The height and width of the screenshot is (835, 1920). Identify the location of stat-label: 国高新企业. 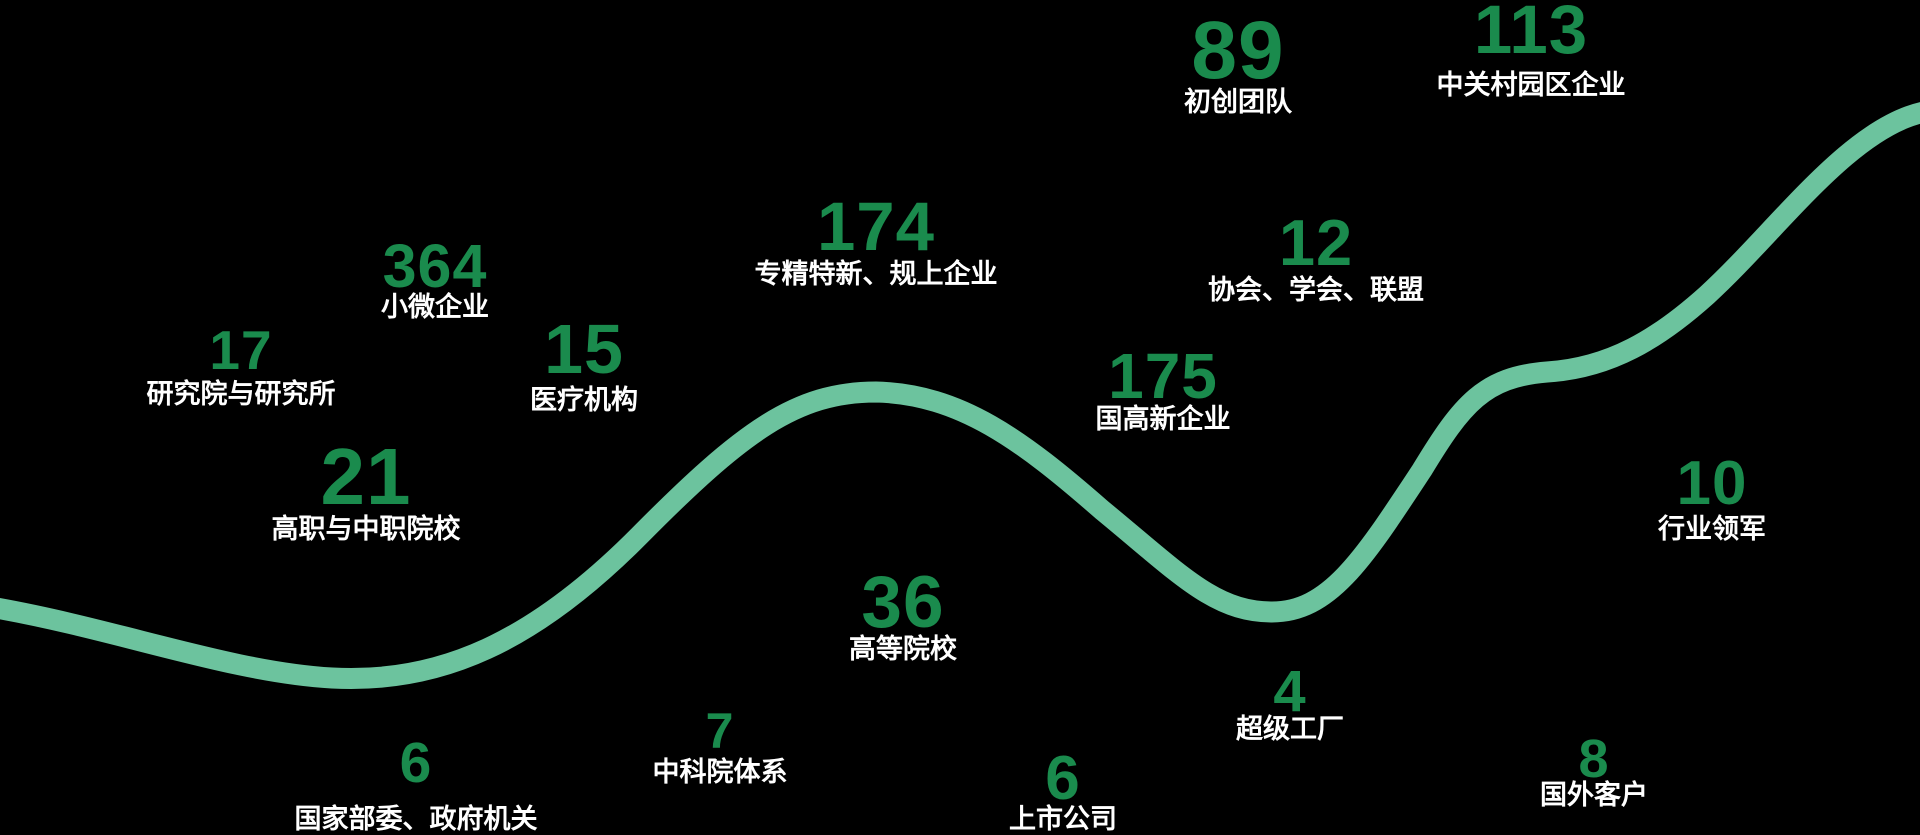
(1163, 419).